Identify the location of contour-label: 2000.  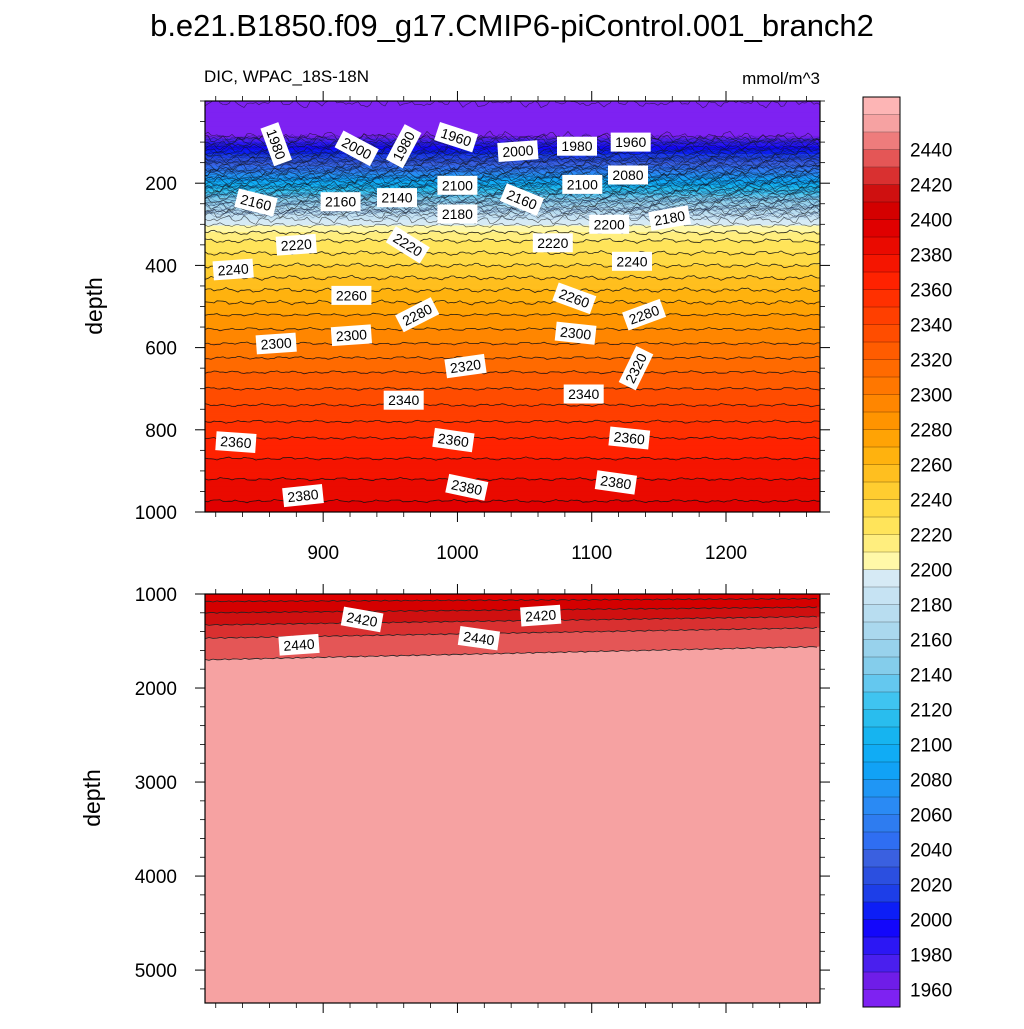
(518, 151).